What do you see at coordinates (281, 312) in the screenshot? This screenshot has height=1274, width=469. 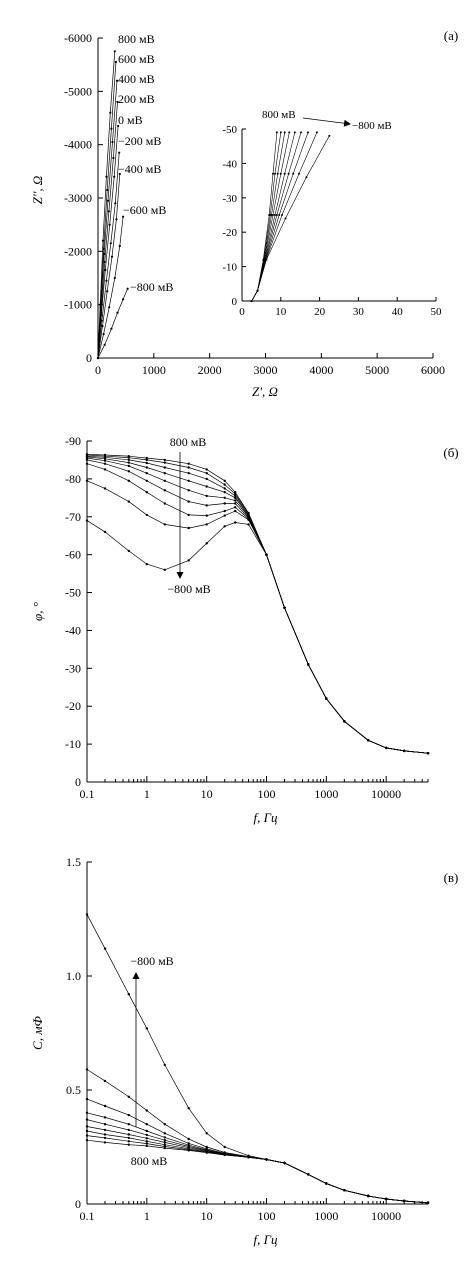 I see `inset-x-tick-label: 10` at bounding box center [281, 312].